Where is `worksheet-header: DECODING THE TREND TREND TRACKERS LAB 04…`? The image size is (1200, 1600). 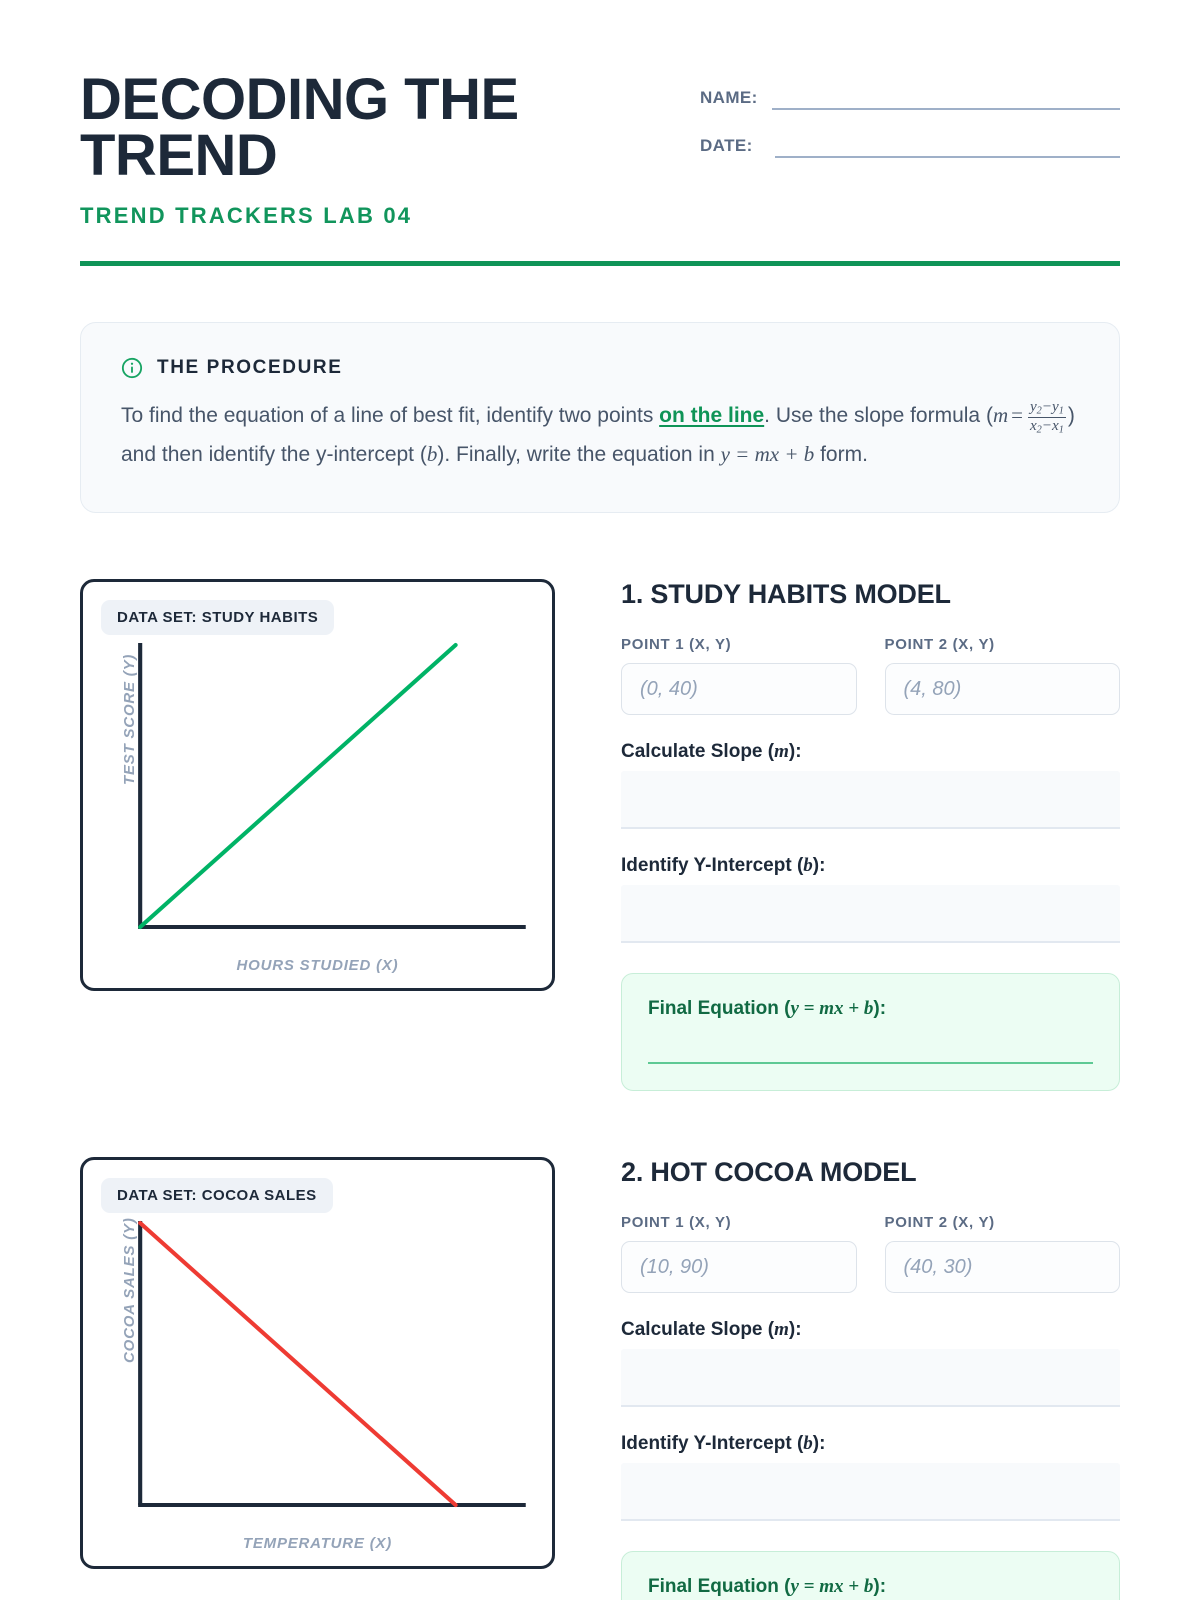
worksheet-header: DECODING THE TREND TREND TRACKERS LAB 04… is located at coordinates (600, 114).